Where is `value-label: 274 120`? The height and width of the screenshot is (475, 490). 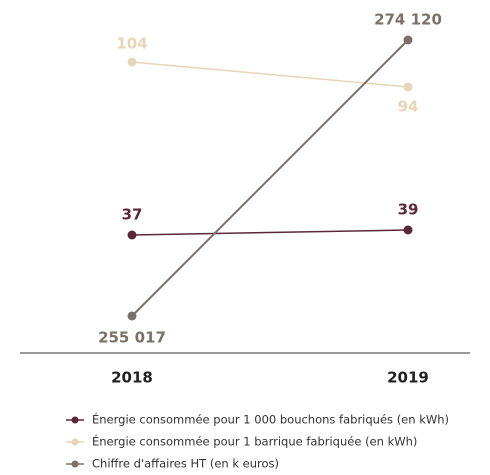 value-label: 274 120 is located at coordinates (408, 20).